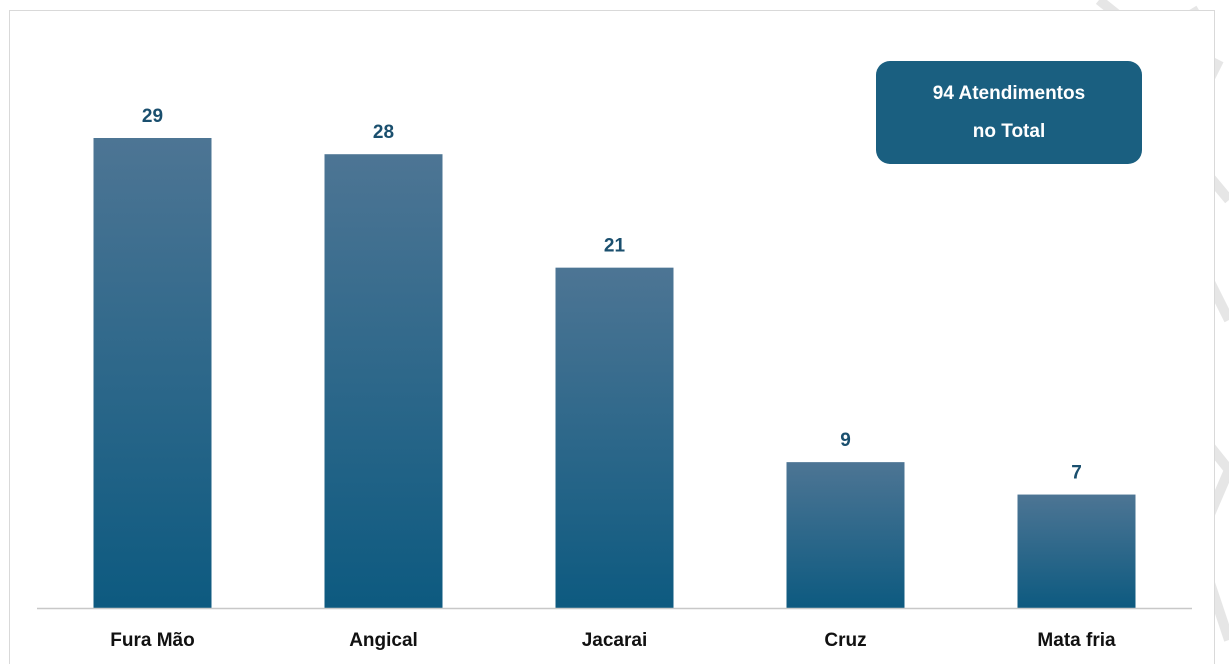 This screenshot has width=1229, height=664. Describe the element at coordinates (845, 640) in the screenshot. I see `category-label-3: Cruz` at that location.